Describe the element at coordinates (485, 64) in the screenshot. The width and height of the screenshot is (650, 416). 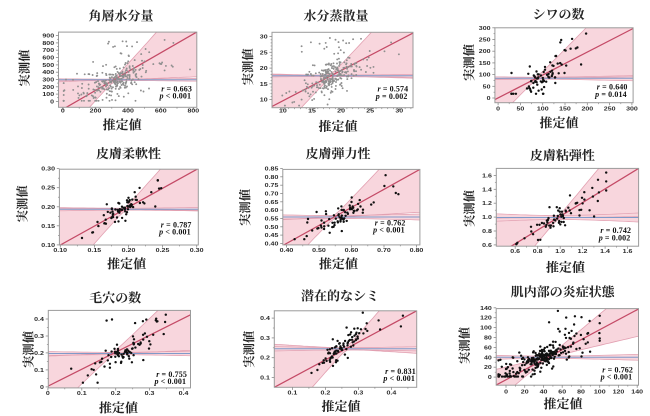
I see `svg-text: 150` at that location.